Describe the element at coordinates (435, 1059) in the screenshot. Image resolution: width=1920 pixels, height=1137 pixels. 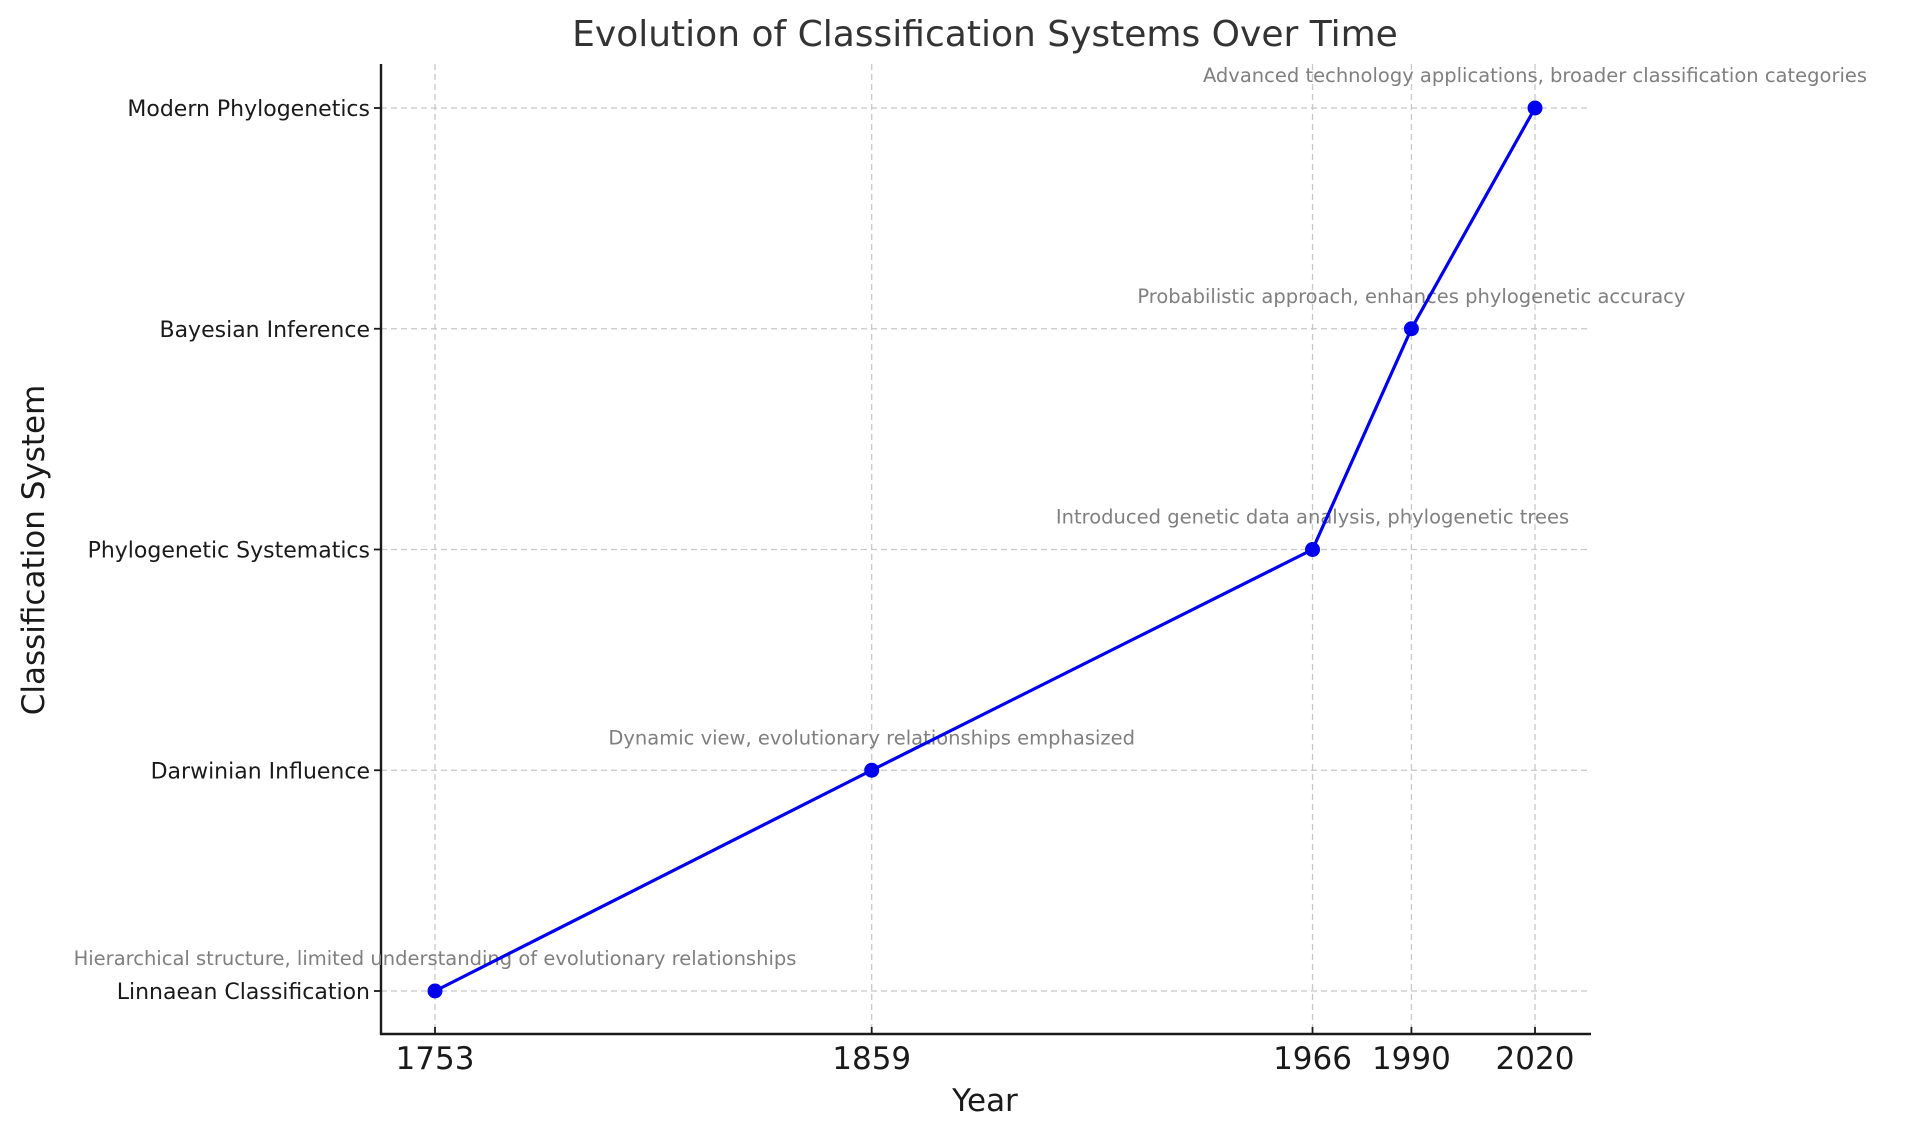
I see `x-tick-label: 1753` at that location.